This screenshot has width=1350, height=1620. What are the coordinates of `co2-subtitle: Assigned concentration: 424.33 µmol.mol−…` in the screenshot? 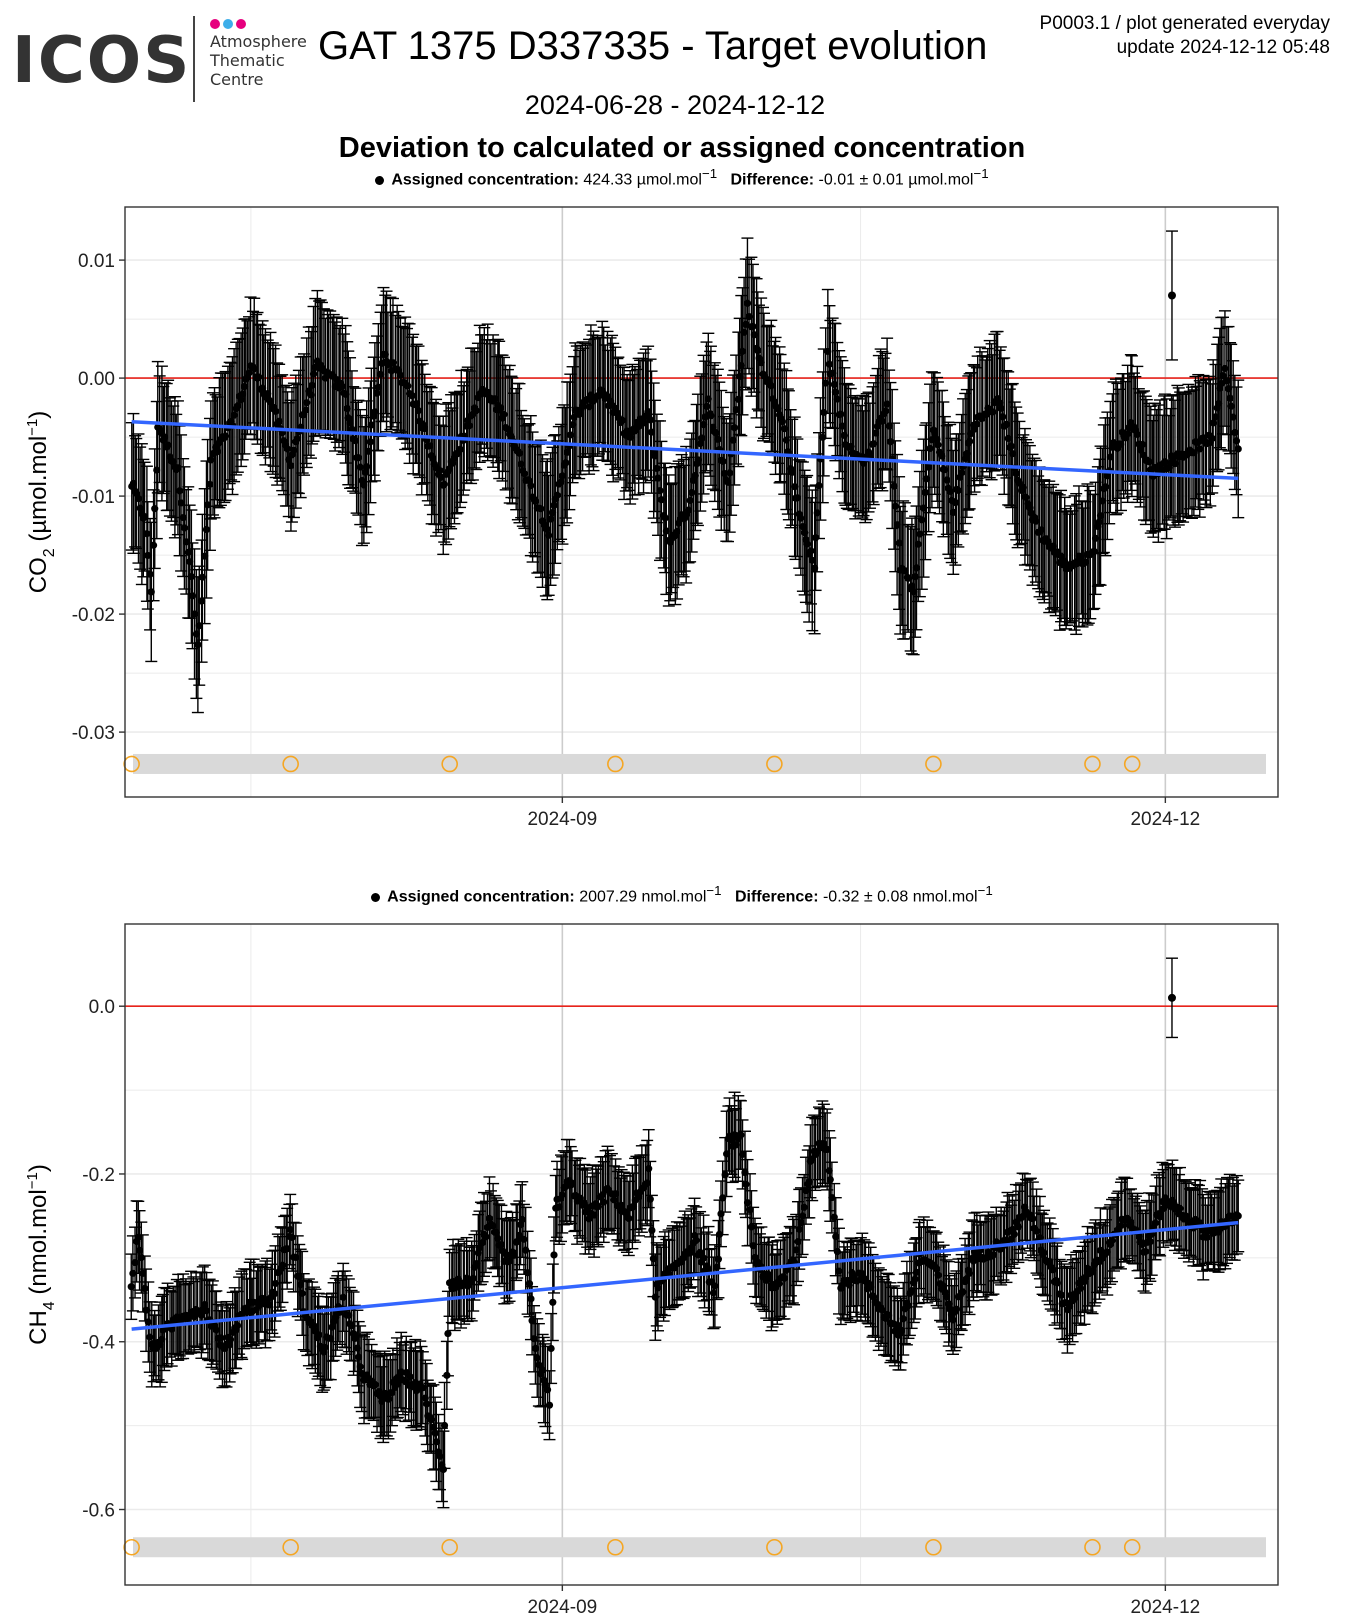 It's located at (682, 177).